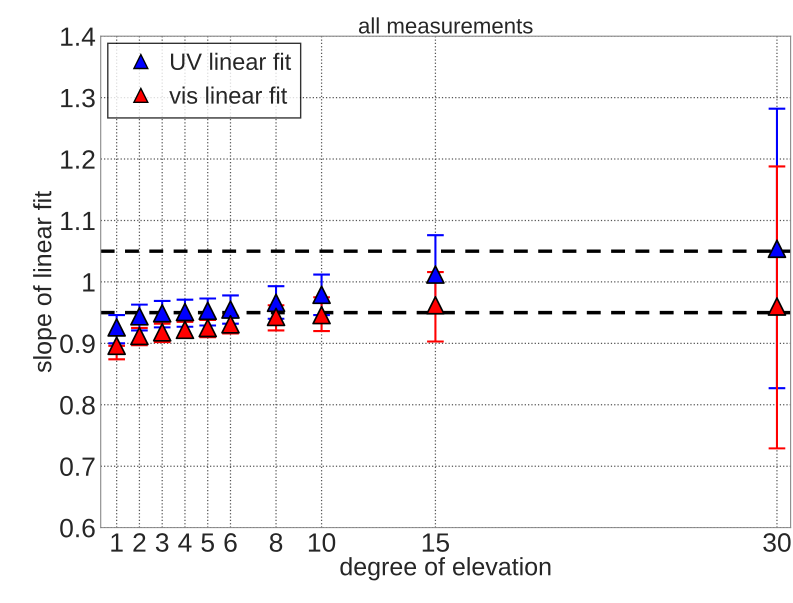 The width and height of the screenshot is (793, 603). What do you see at coordinates (44, 281) in the screenshot?
I see `y-axis-title: slope of linear fit` at bounding box center [44, 281].